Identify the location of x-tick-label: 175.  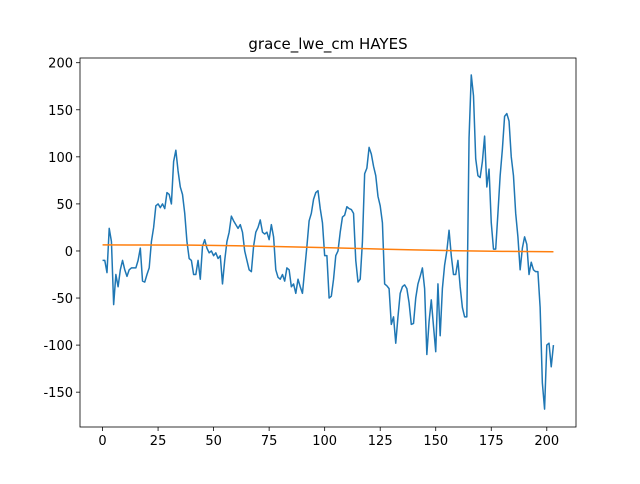
(491, 441).